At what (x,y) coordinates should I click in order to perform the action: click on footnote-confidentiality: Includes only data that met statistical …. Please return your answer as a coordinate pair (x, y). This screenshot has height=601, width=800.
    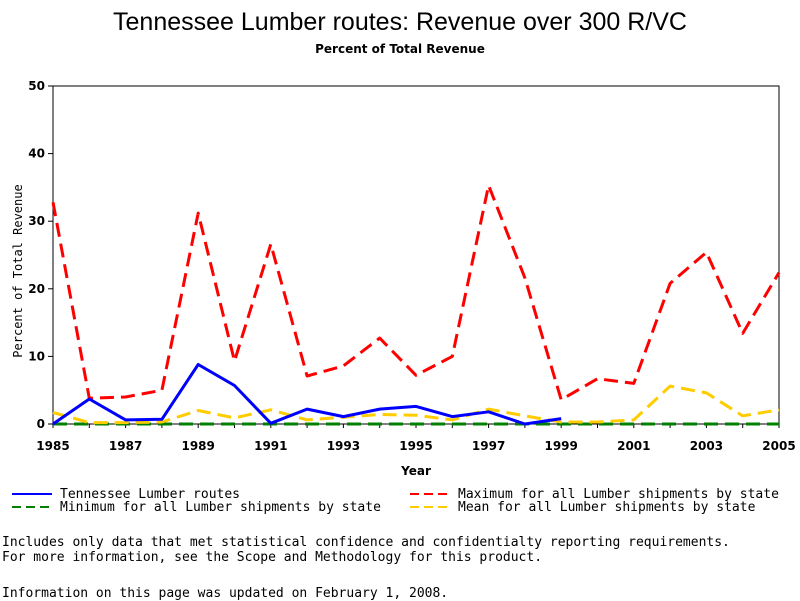
    Looking at the image, I should click on (366, 542).